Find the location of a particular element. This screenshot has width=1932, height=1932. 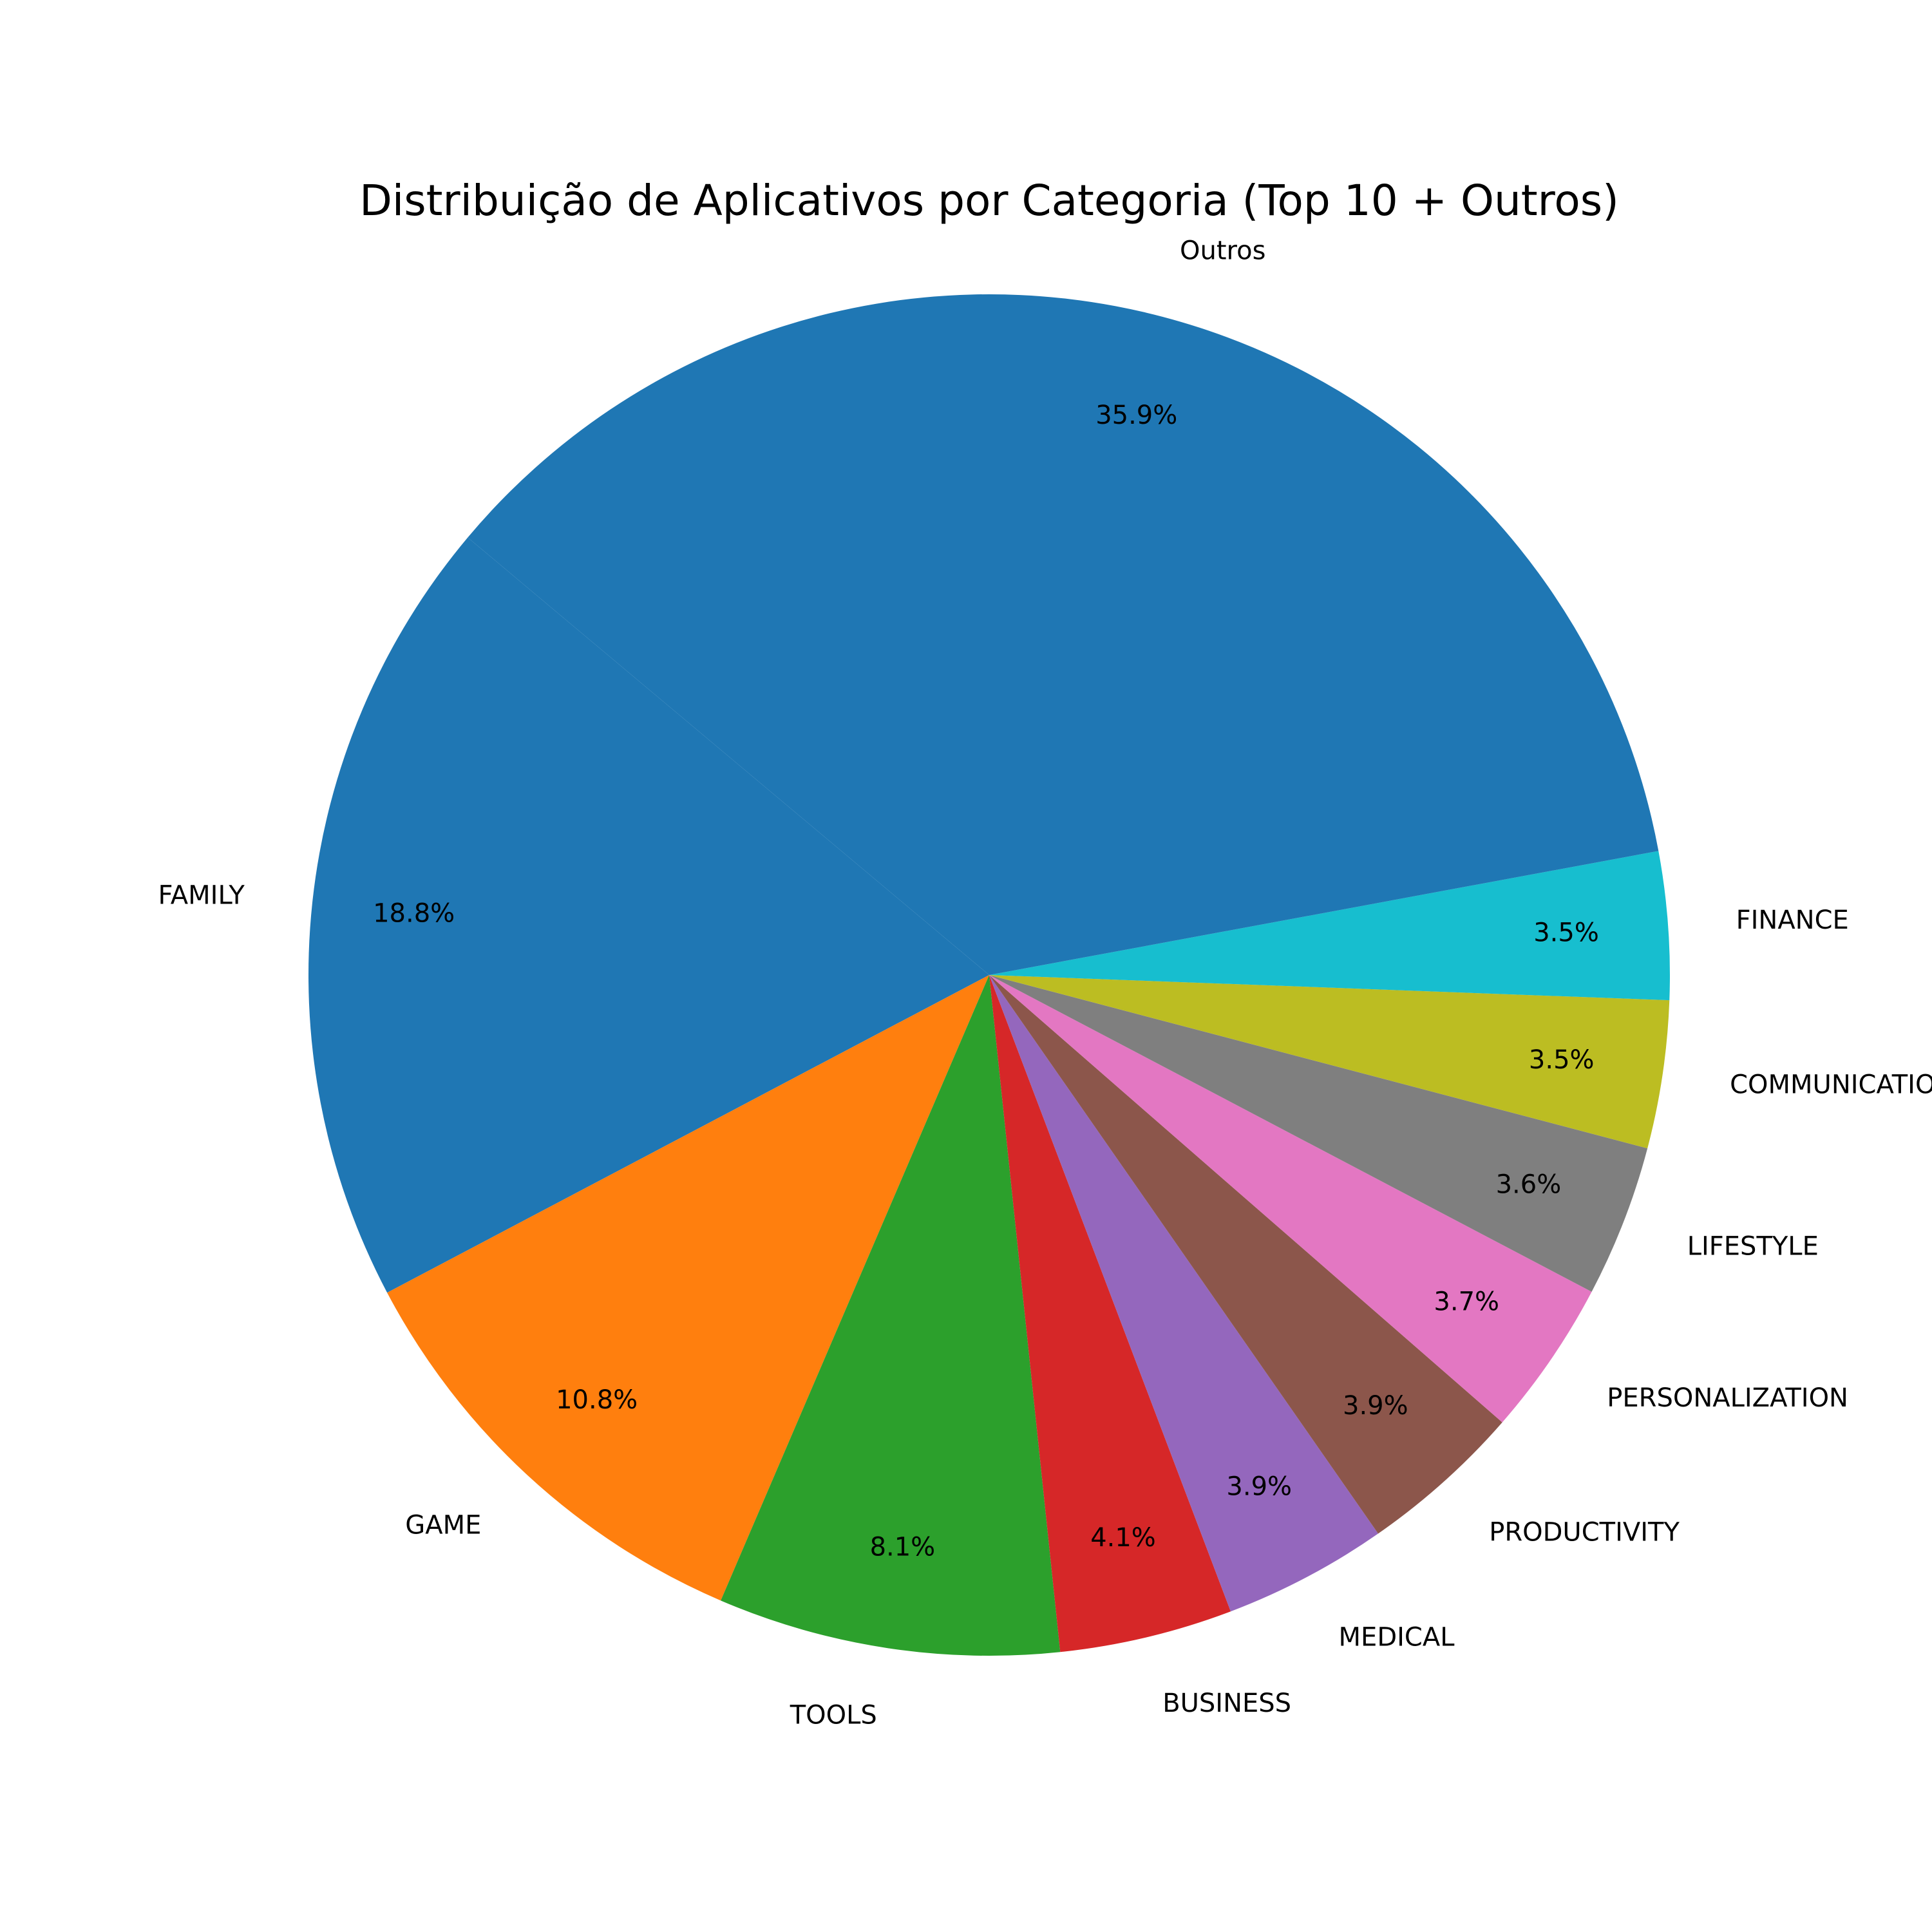

pie-slice-productivity is located at coordinates (1245, 1254).